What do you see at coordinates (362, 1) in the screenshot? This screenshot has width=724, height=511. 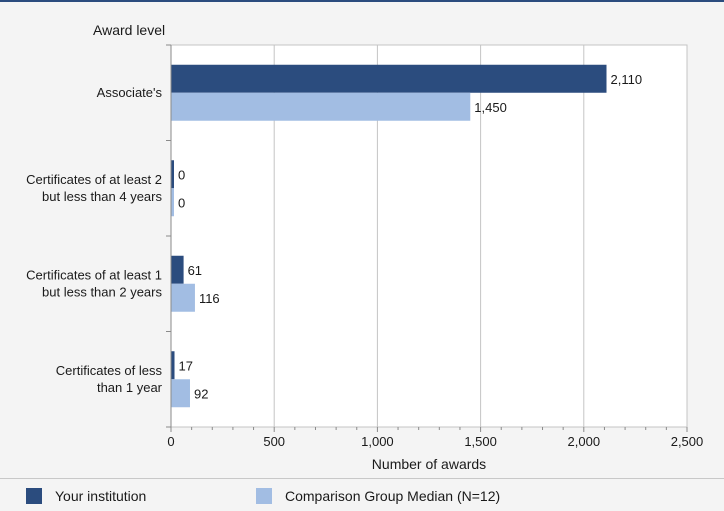 I see `top-rule` at bounding box center [362, 1].